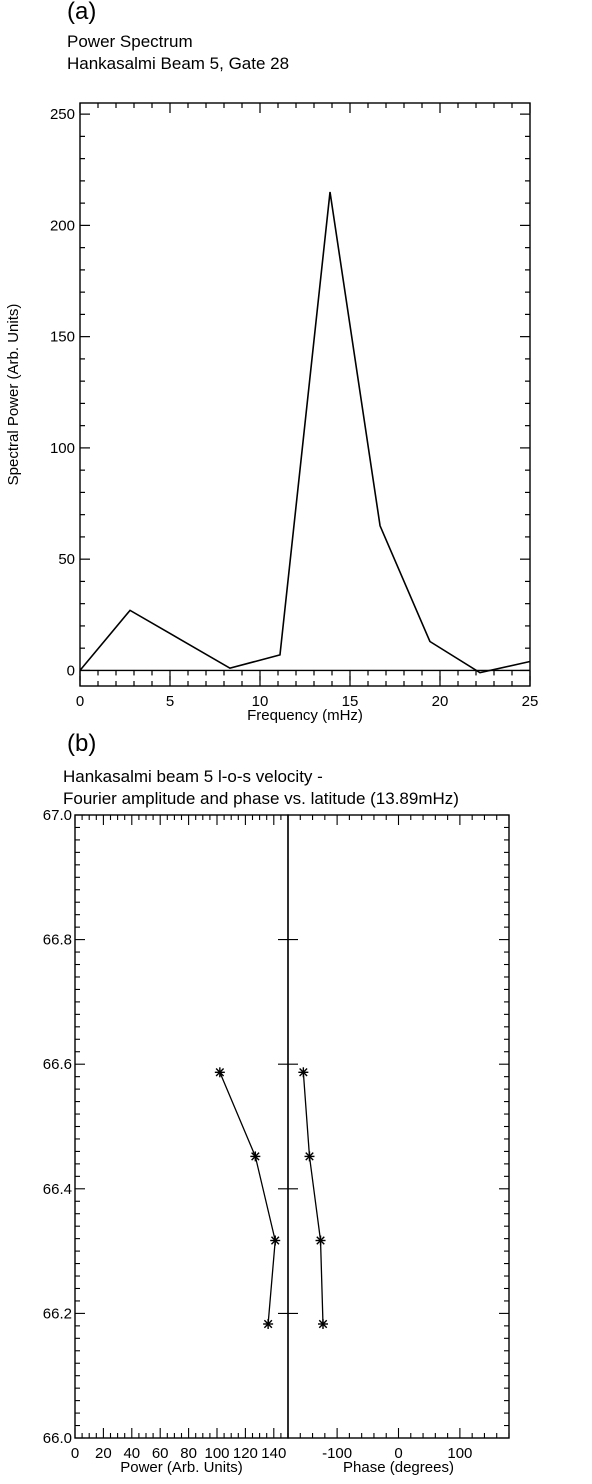 The image size is (592, 1484). I want to click on y-axis-label-a: Spectral Power (Arb. Units), so click(13, 395).